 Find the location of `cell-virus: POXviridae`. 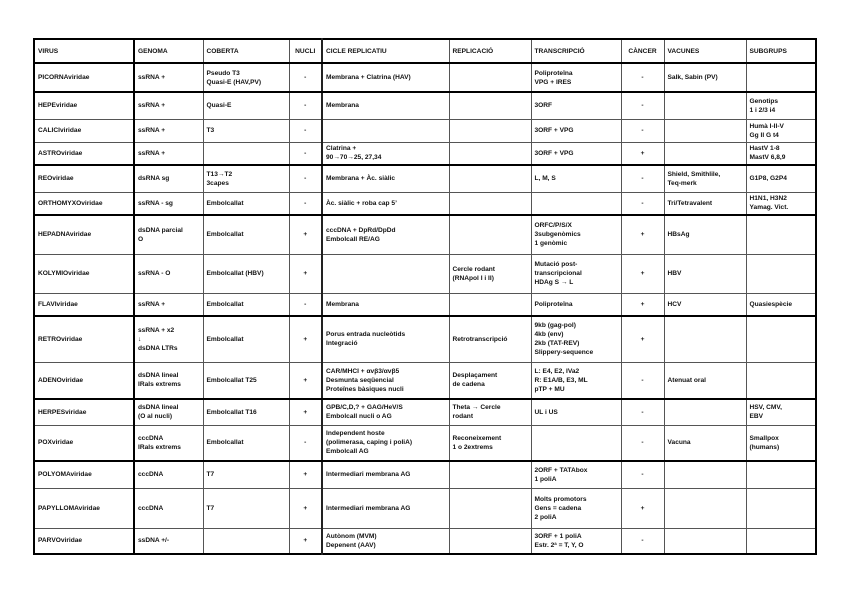

cell-virus: POXviridae is located at coordinates (84, 443).